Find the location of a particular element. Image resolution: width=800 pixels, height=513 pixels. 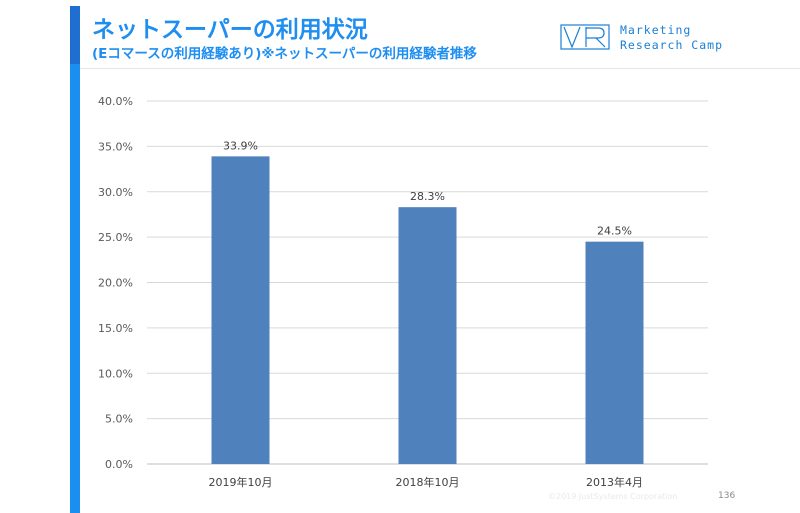

logo-text: Marketing Research Camp is located at coordinates (671, 38).